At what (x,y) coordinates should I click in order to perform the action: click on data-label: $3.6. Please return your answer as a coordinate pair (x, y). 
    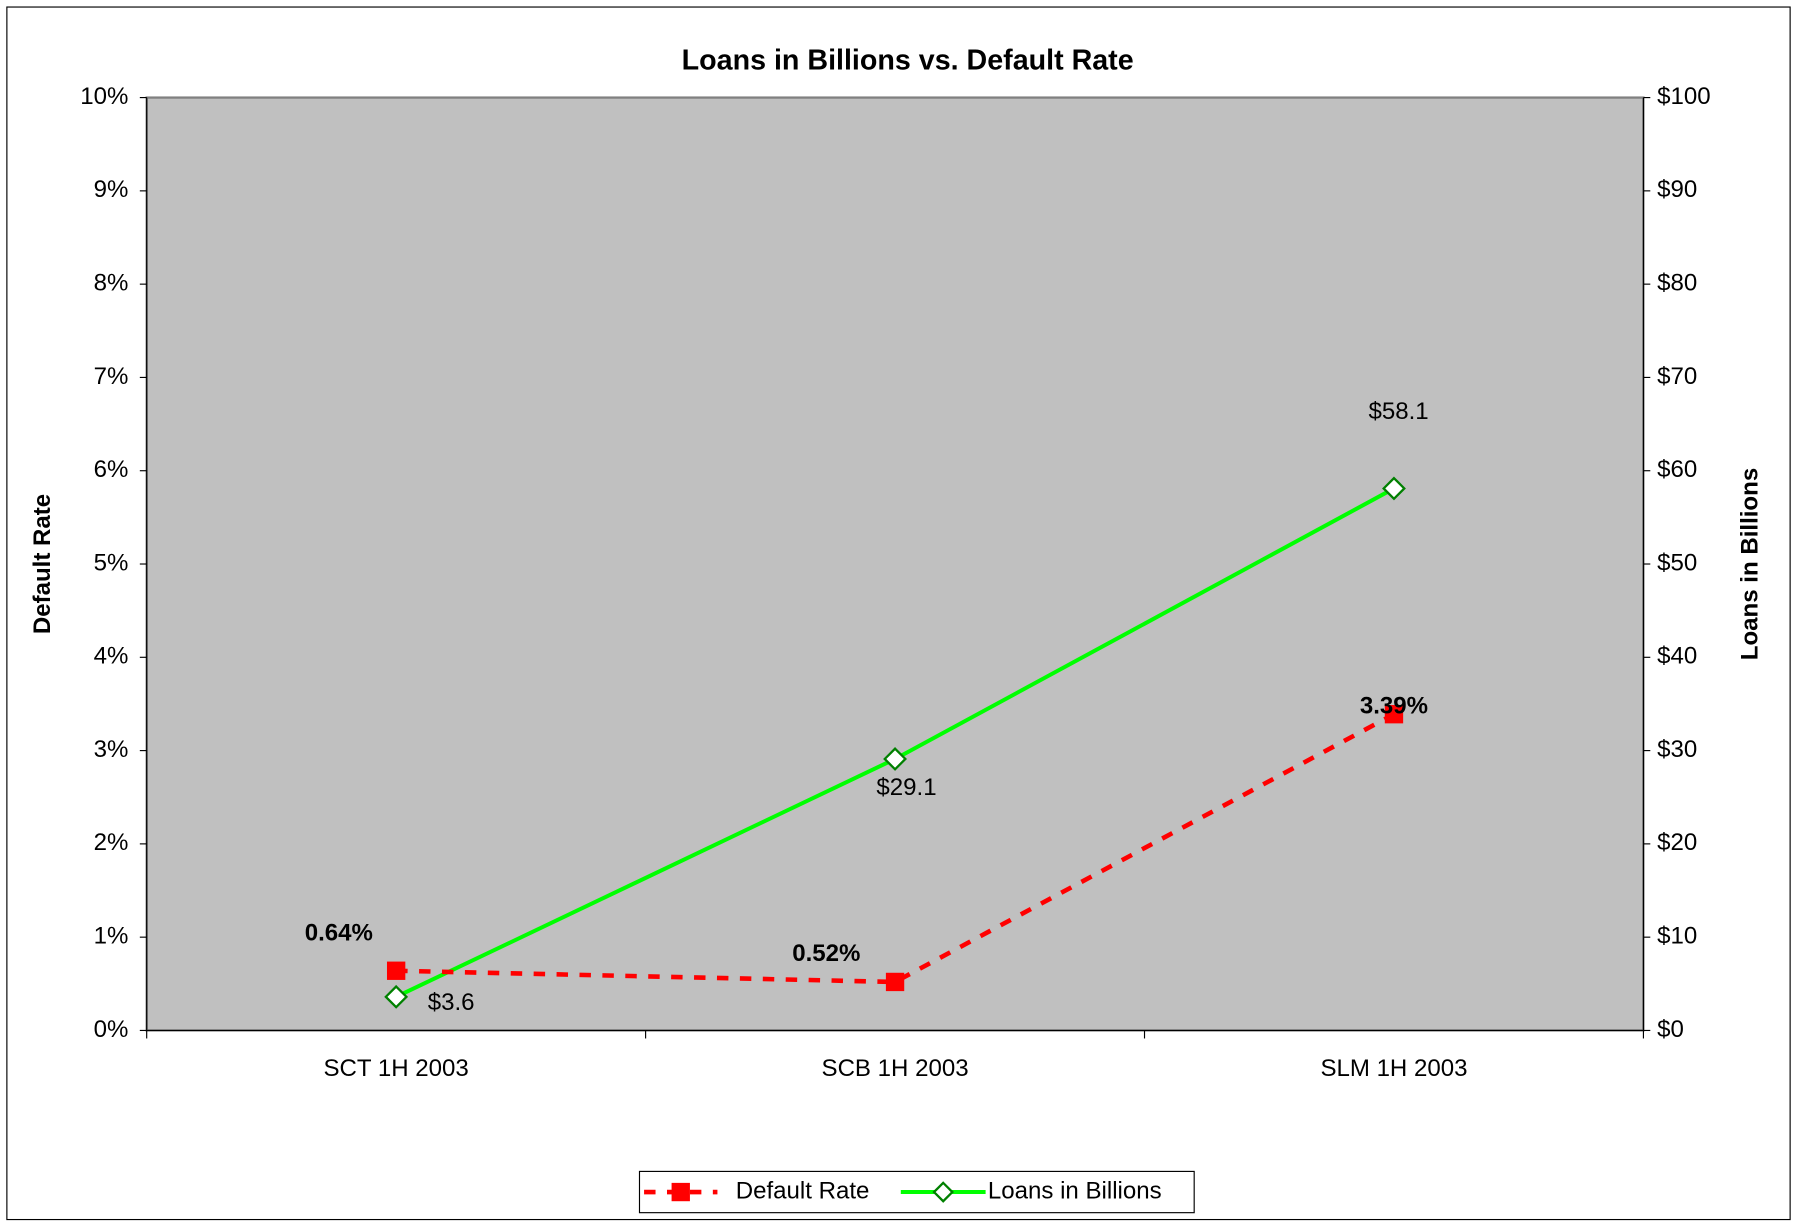
    Looking at the image, I should click on (451, 1002).